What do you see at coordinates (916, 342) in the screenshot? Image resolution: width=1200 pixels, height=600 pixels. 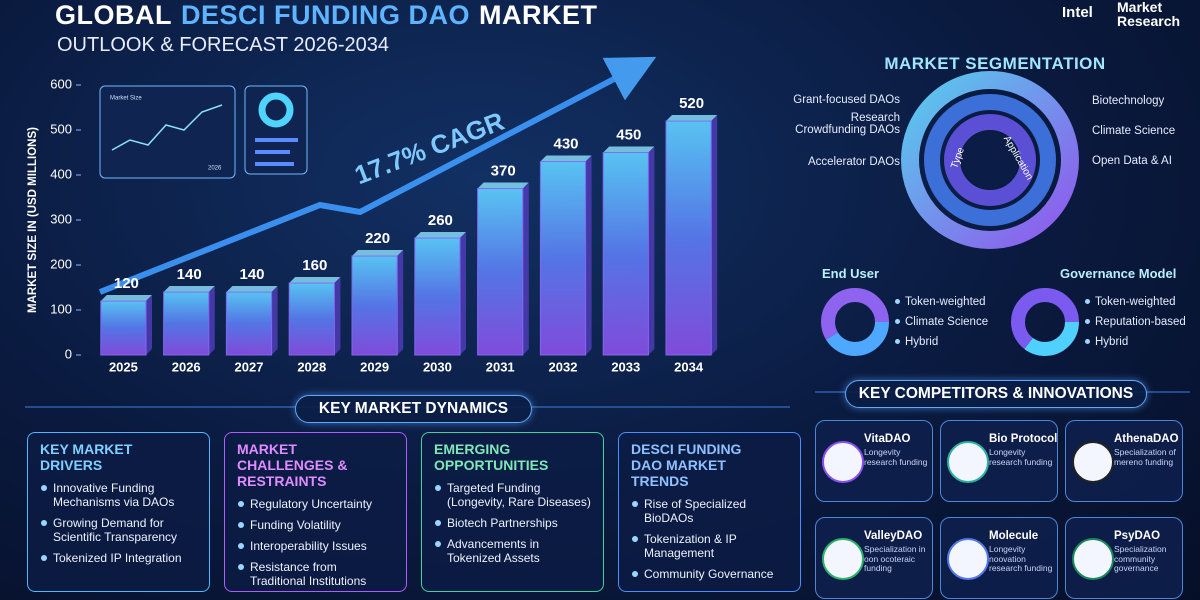 I see `end-user-item: Hybrid` at bounding box center [916, 342].